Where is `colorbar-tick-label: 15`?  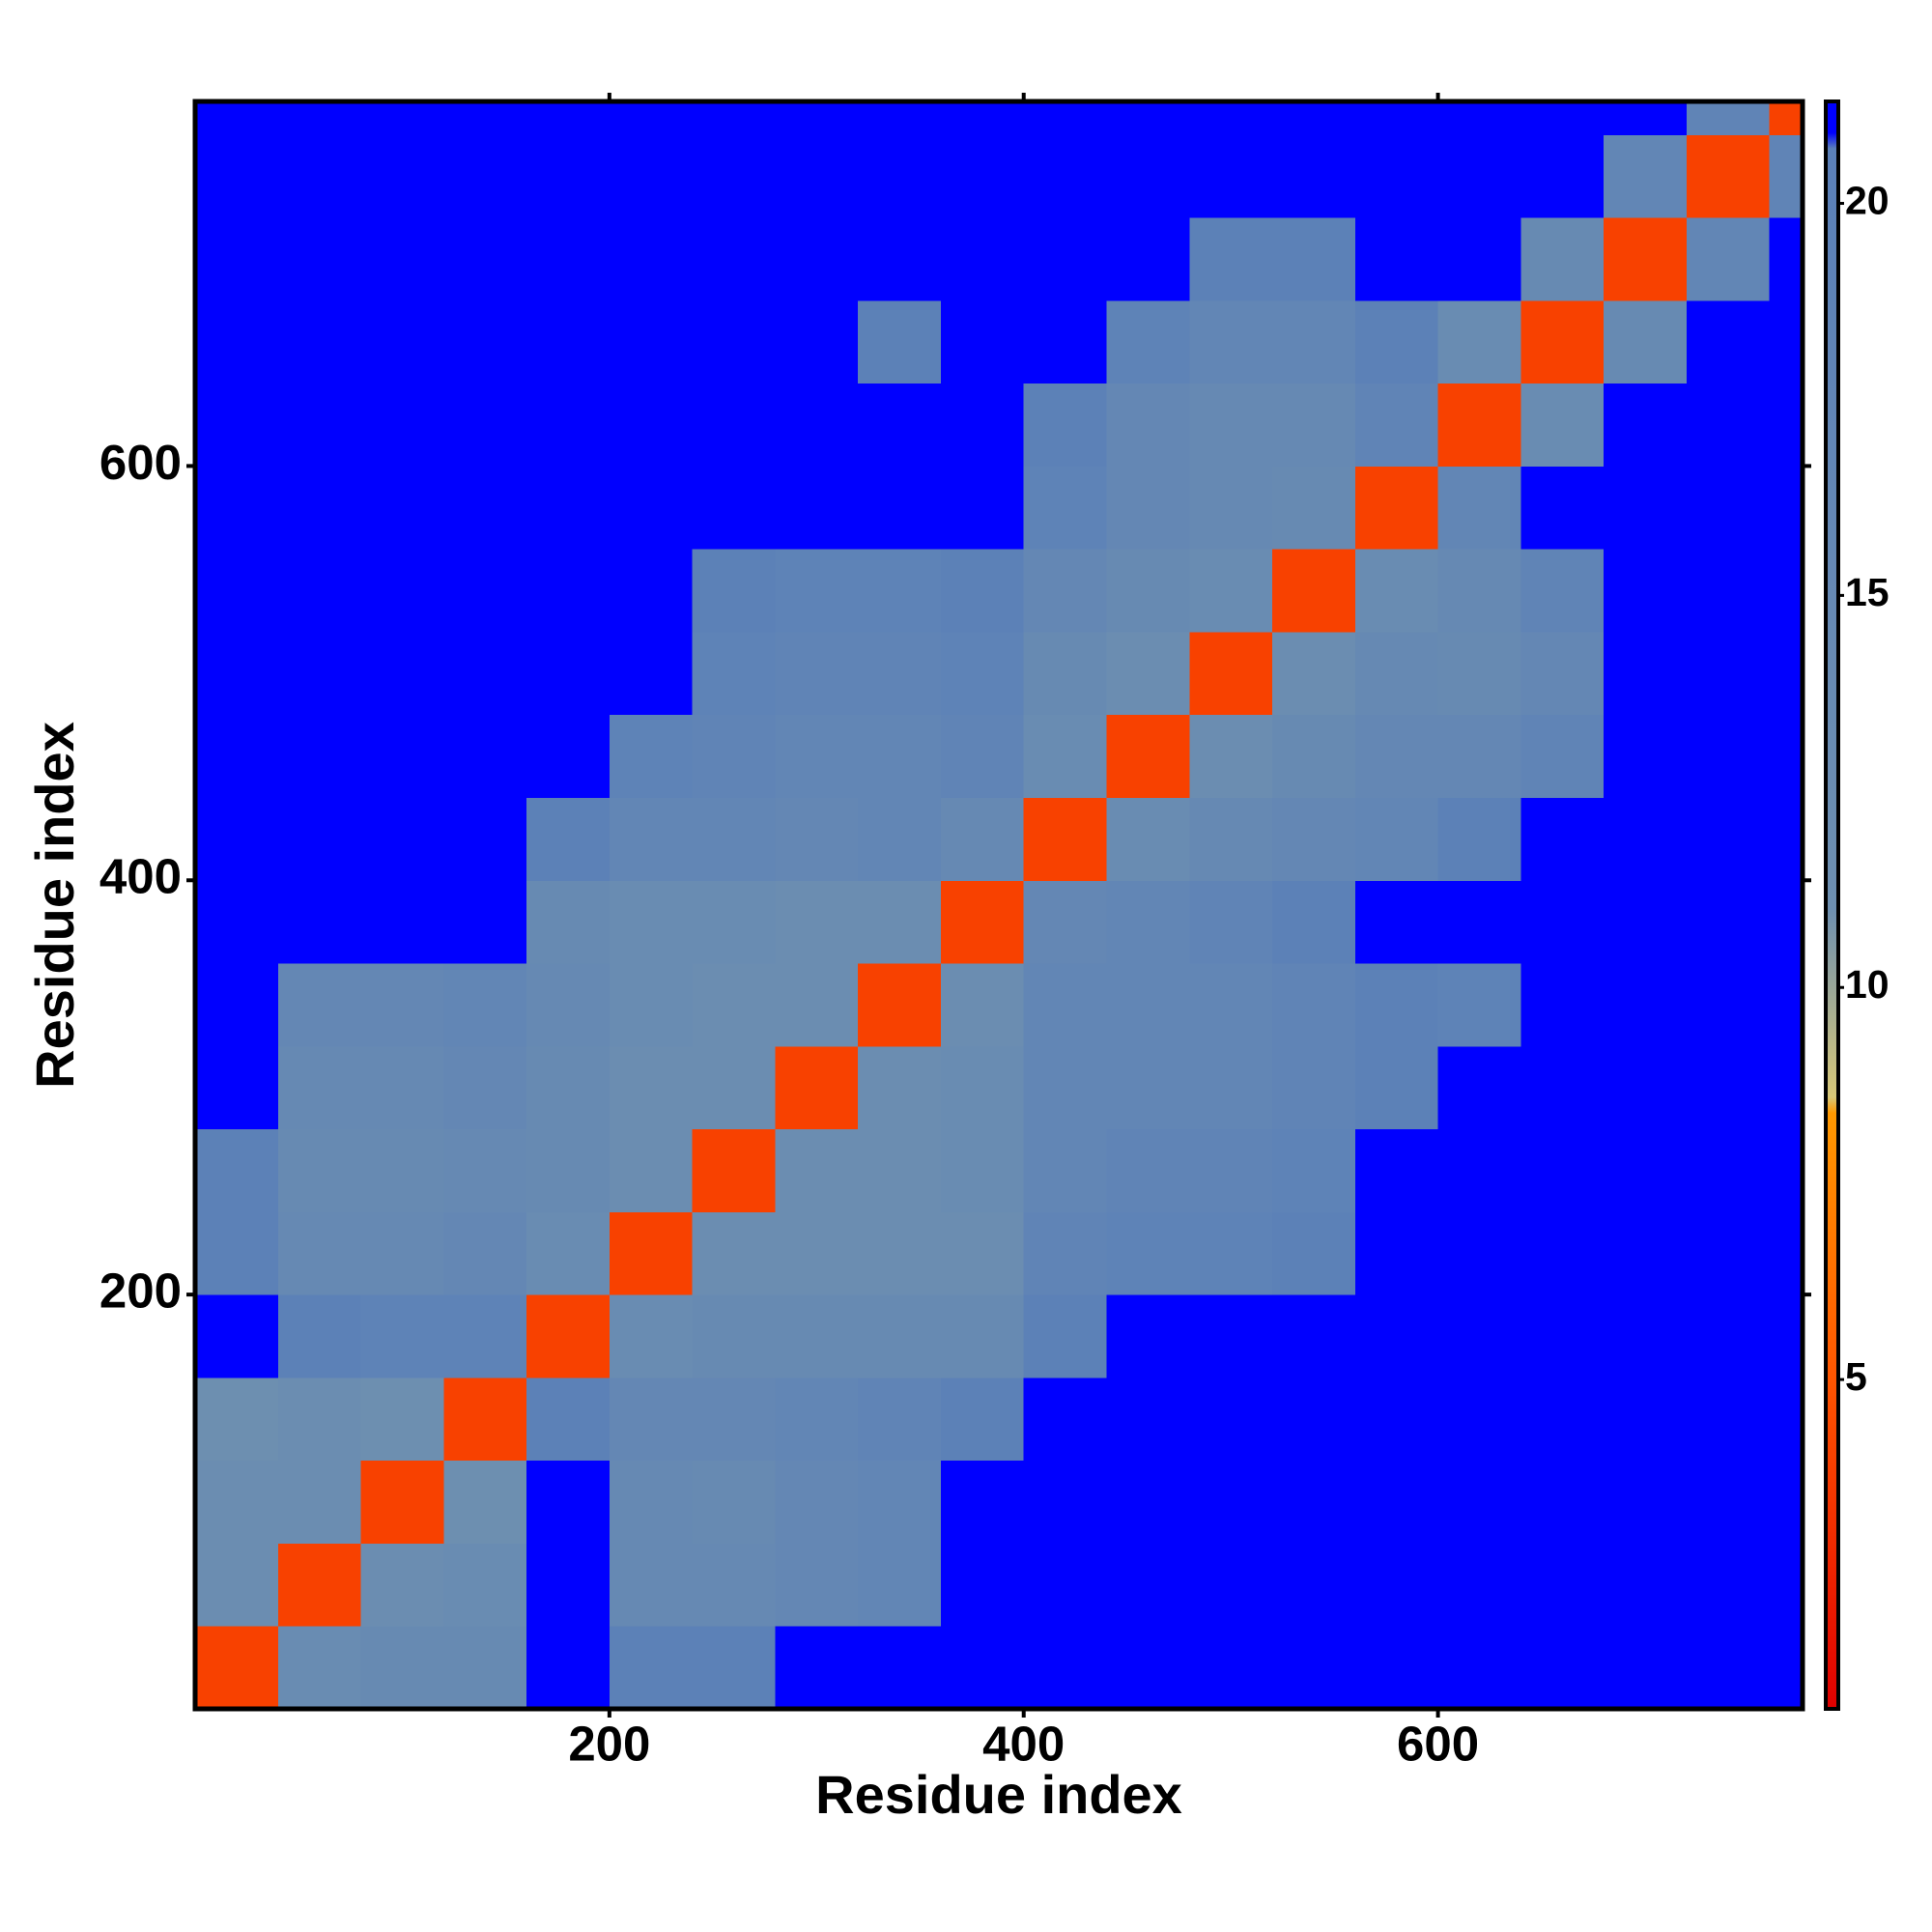
colorbar-tick-label: 15 is located at coordinates (1867, 592).